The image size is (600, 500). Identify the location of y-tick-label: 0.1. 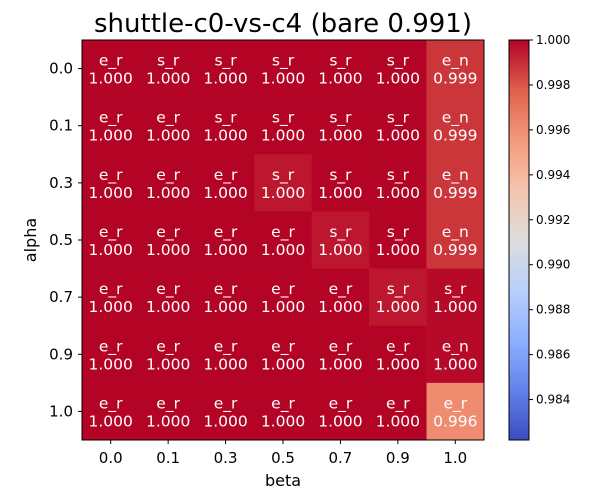
(61, 126).